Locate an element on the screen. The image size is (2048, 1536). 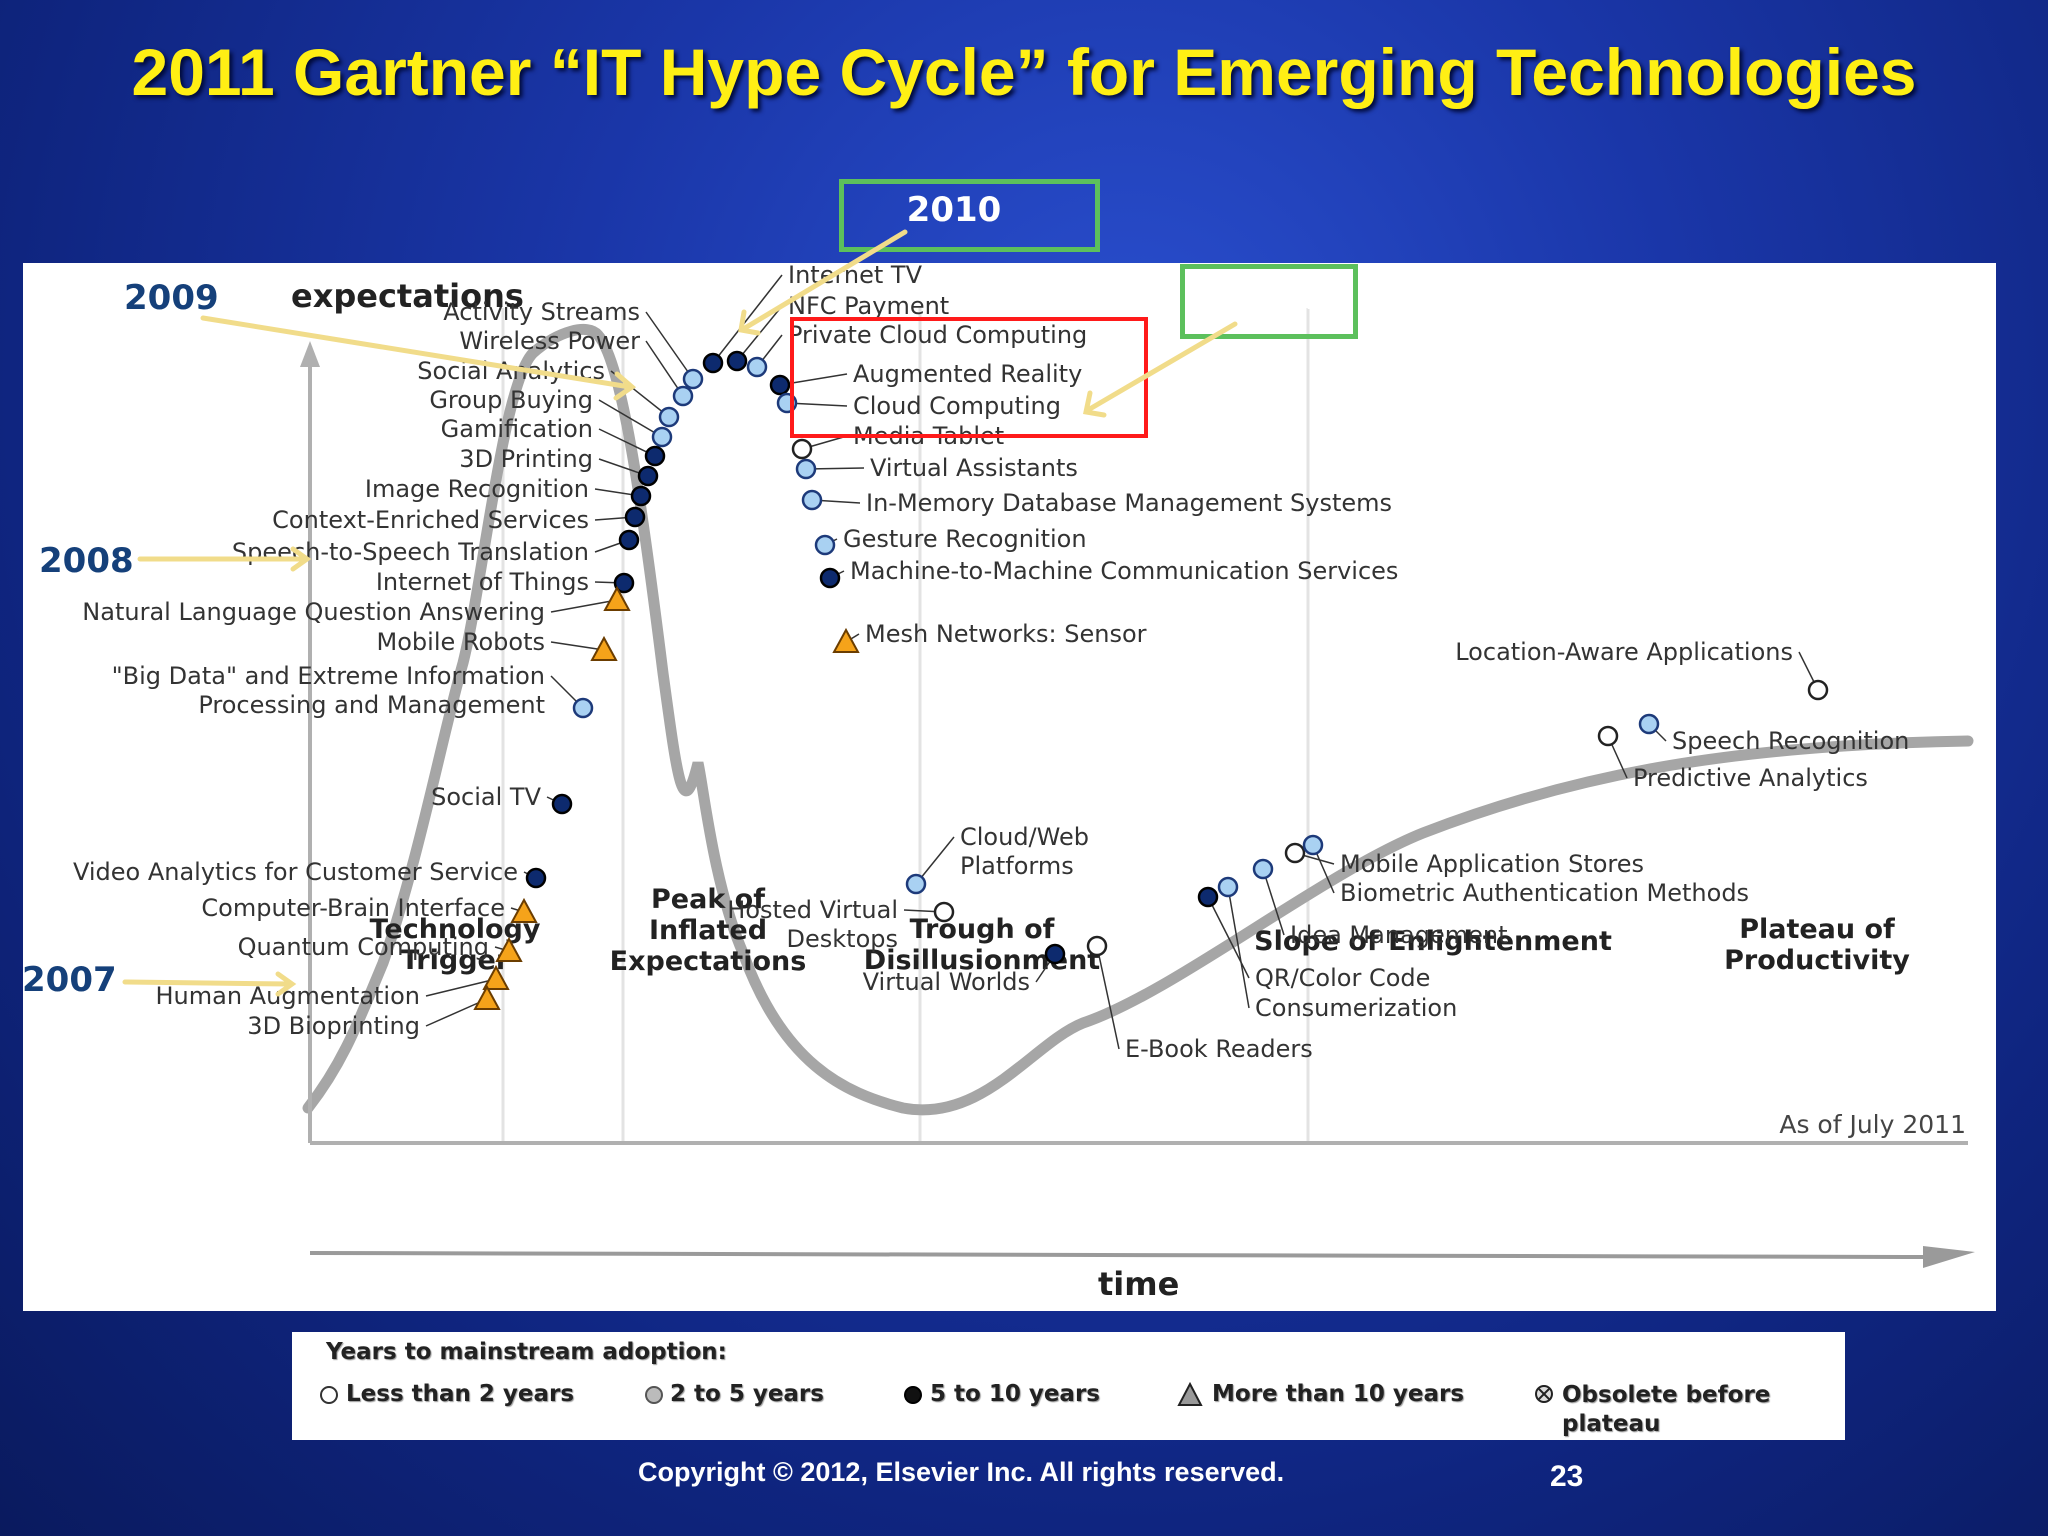
tech-label: In-Memory Database Management Systems is located at coordinates (1129, 503).